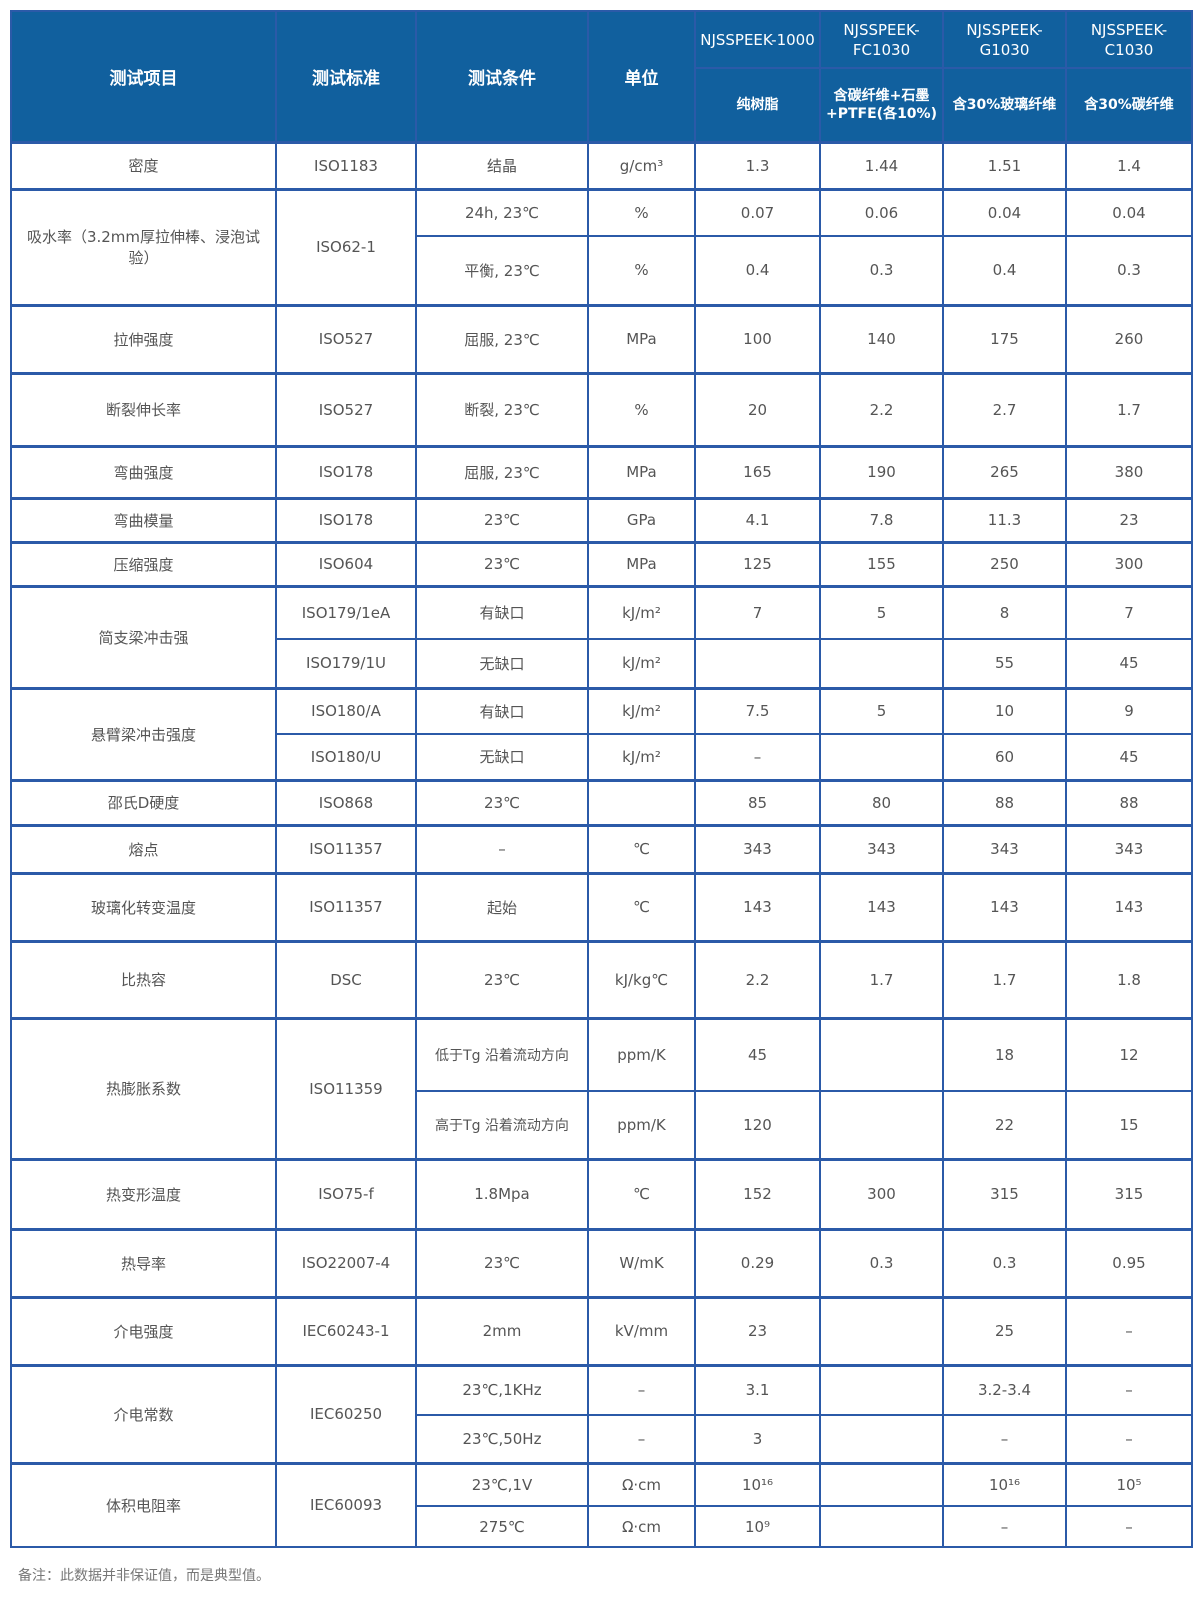  What do you see at coordinates (502, 1484) in the screenshot?
I see `test-condition: 23℃,1V` at bounding box center [502, 1484].